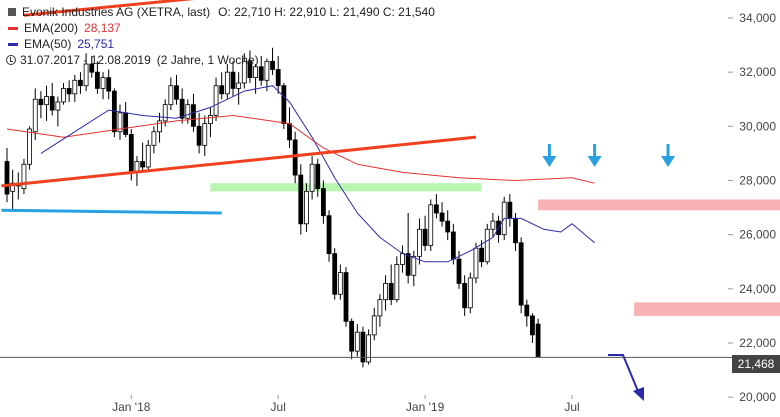 Image resolution: width=780 pixels, height=417 pixels. What do you see at coordinates (48, 44) in the screenshot?
I see `legend-ema50-label: EMA(50)` at bounding box center [48, 44].